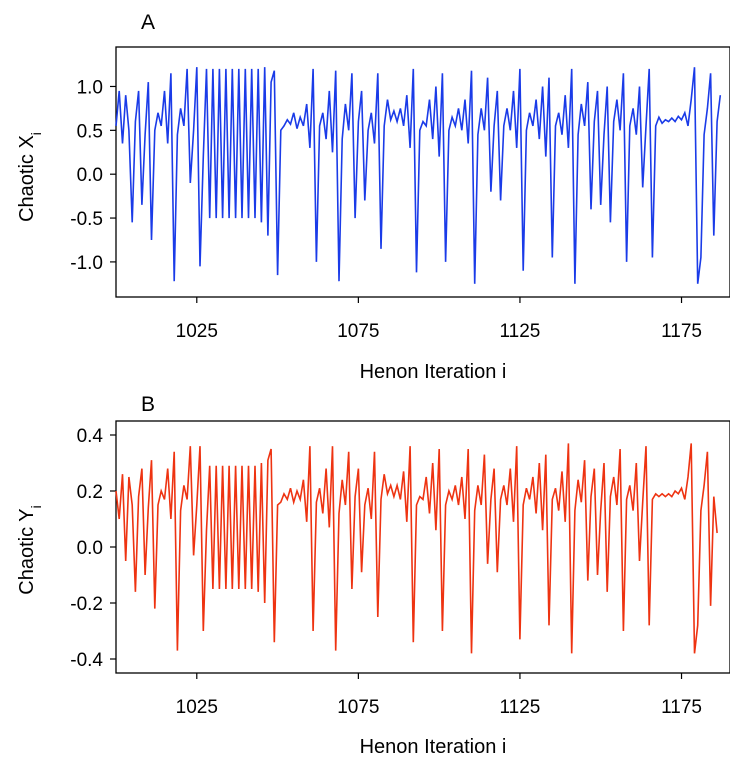 The image size is (730, 758). Describe the element at coordinates (36, 133) in the screenshot. I see `panel-a-y-axis-label-subscript: i` at that location.